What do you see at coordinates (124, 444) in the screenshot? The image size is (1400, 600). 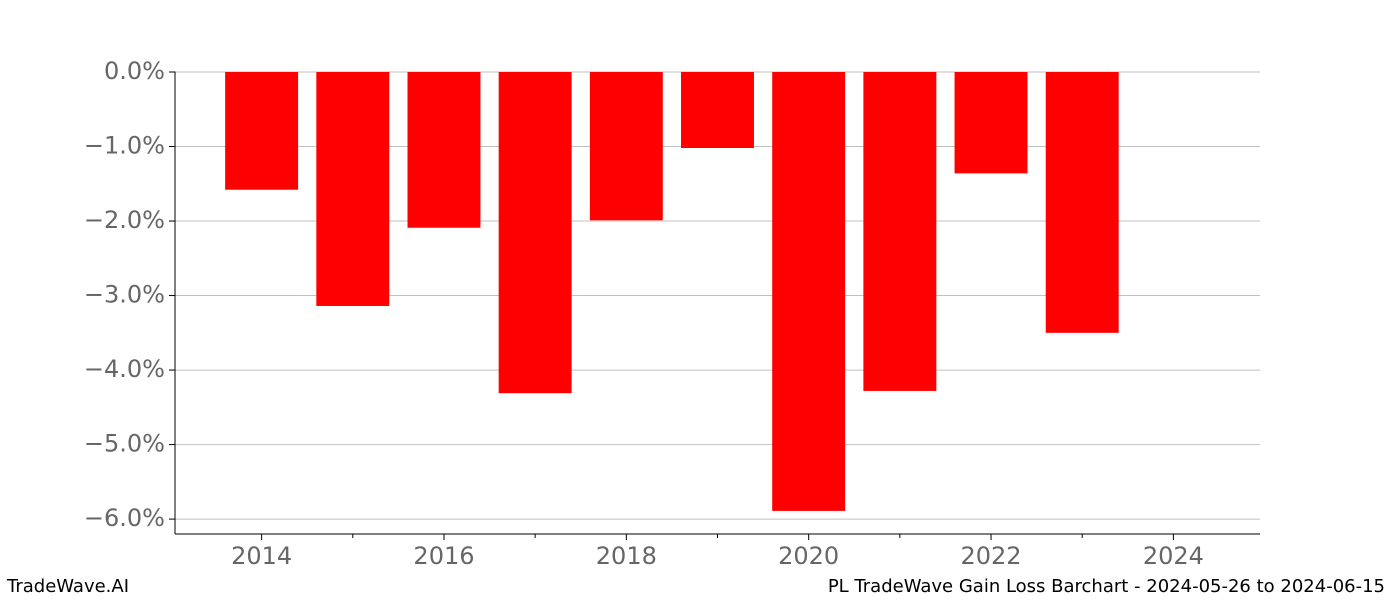 I see `y-tick-label: −5.0%` at bounding box center [124, 444].